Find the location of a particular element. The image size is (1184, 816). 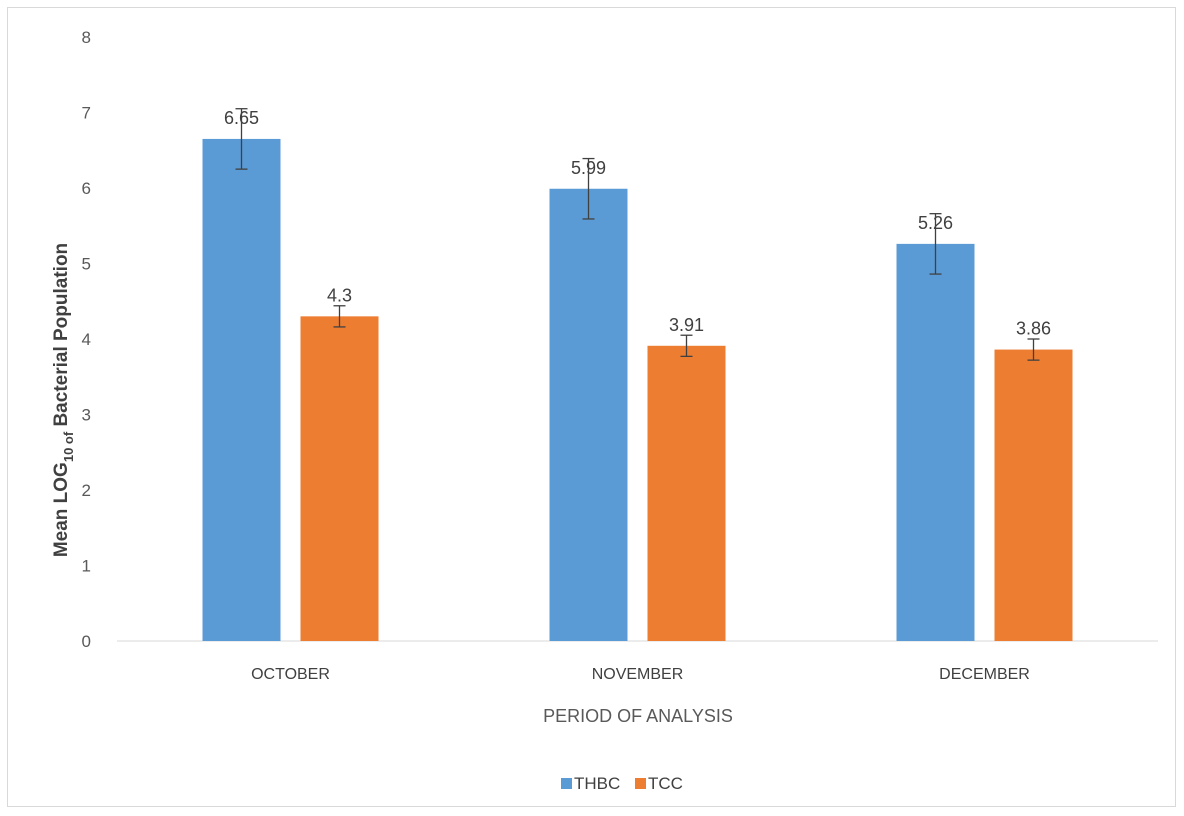

data-label: 4.3 is located at coordinates (339, 295).